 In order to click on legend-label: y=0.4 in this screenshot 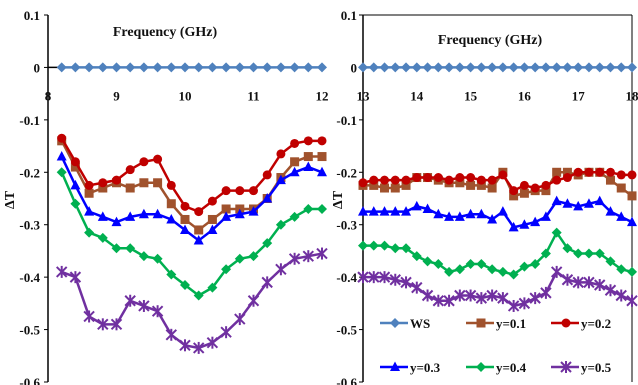, I will do `click(511, 367)`.